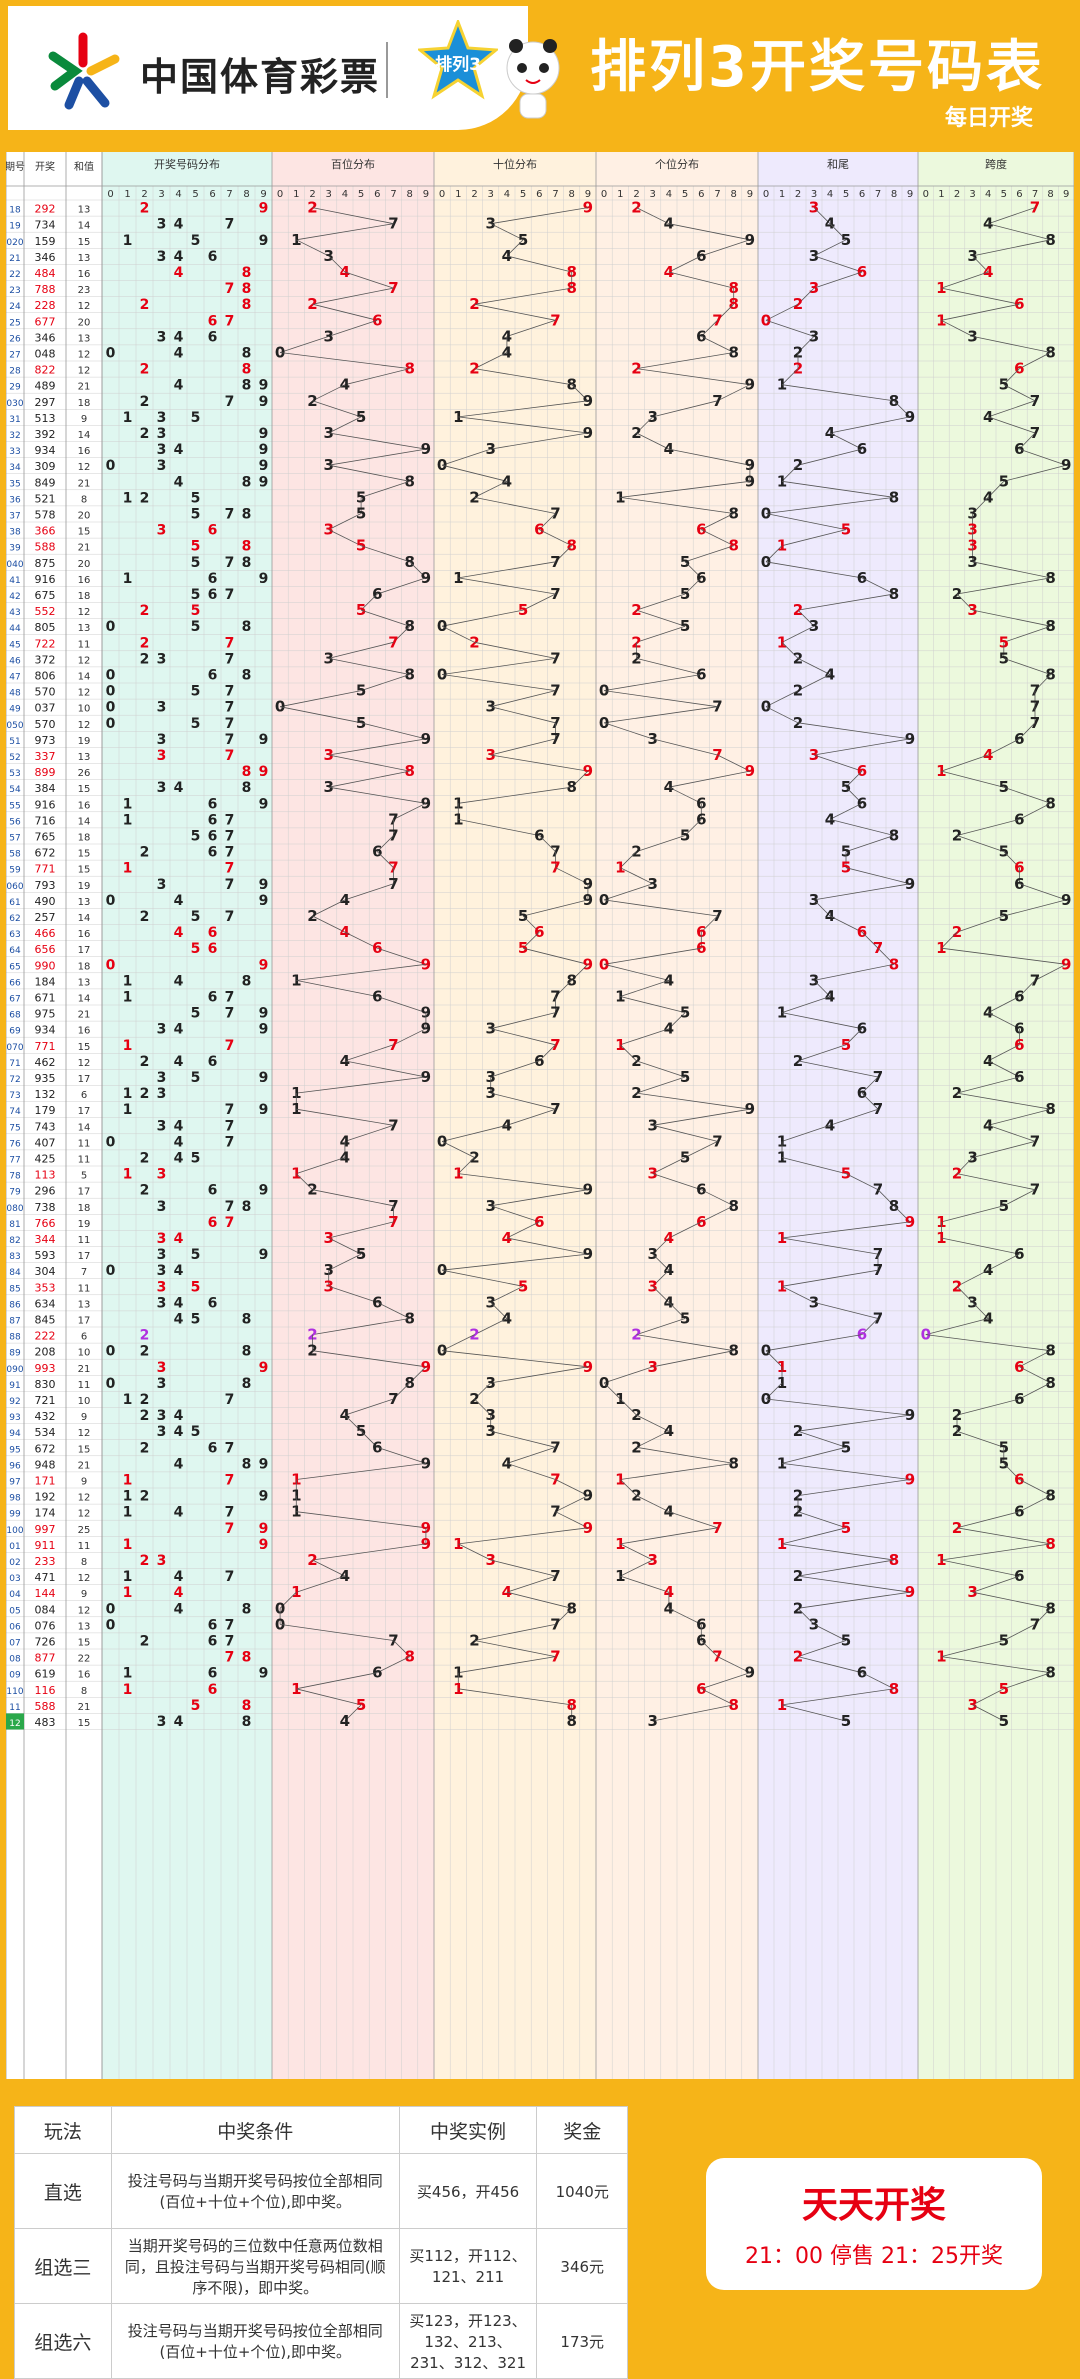 The width and height of the screenshot is (1080, 2379). I want to click on mascot-icon, so click(533, 79).